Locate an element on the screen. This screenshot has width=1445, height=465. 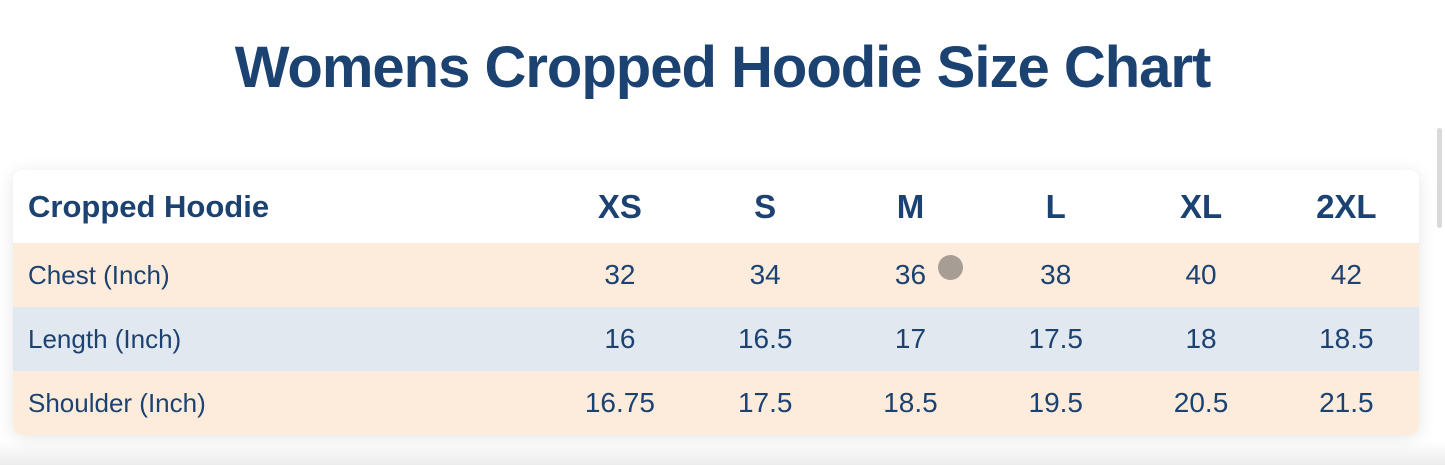
cell-chest-s: 34 is located at coordinates (765, 274).